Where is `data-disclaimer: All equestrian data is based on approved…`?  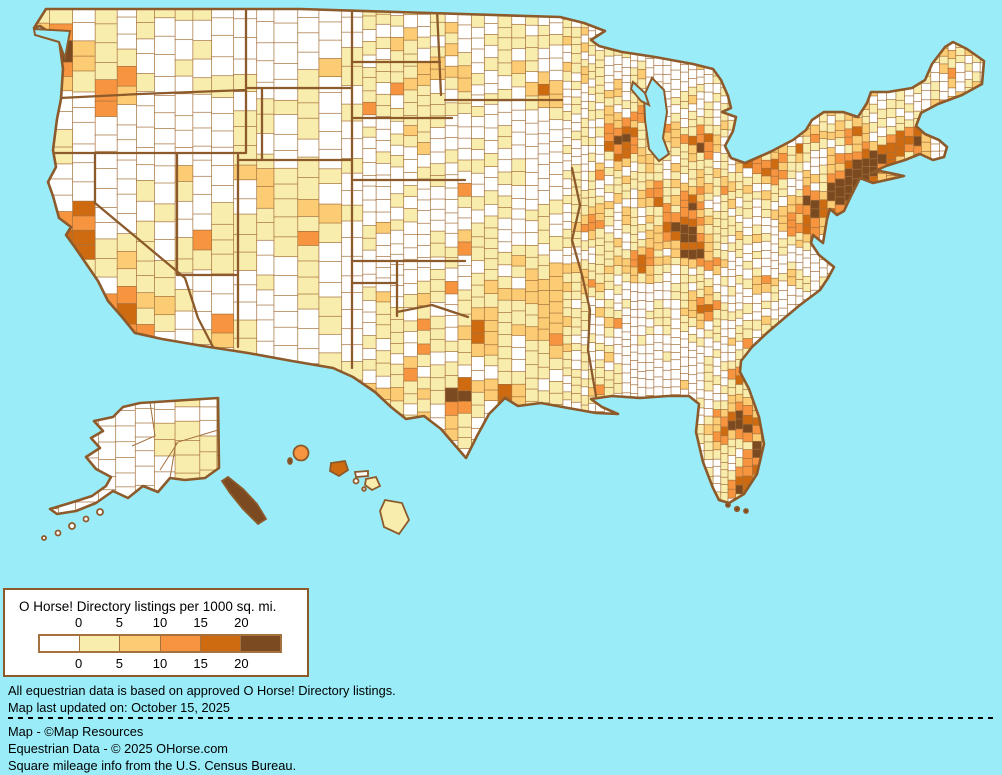
data-disclaimer: All equestrian data is based on approved… is located at coordinates (202, 690).